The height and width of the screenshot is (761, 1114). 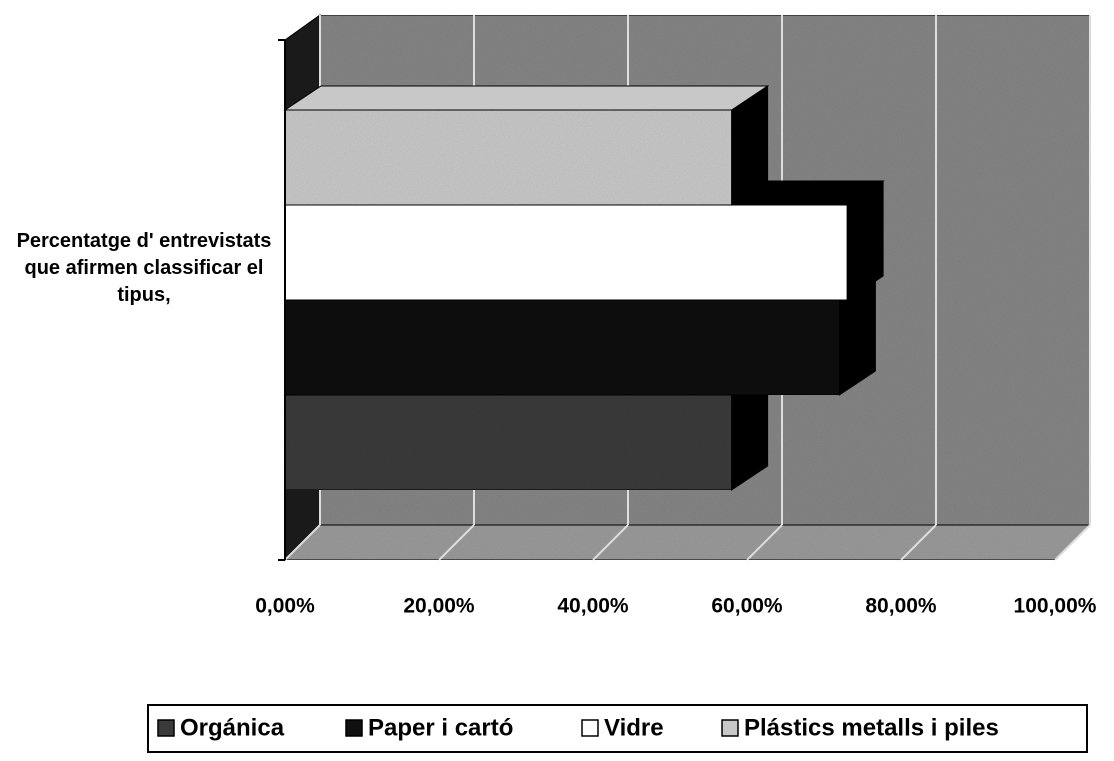 What do you see at coordinates (440, 727) in the screenshot?
I see `legend-label: Paper i cartó` at bounding box center [440, 727].